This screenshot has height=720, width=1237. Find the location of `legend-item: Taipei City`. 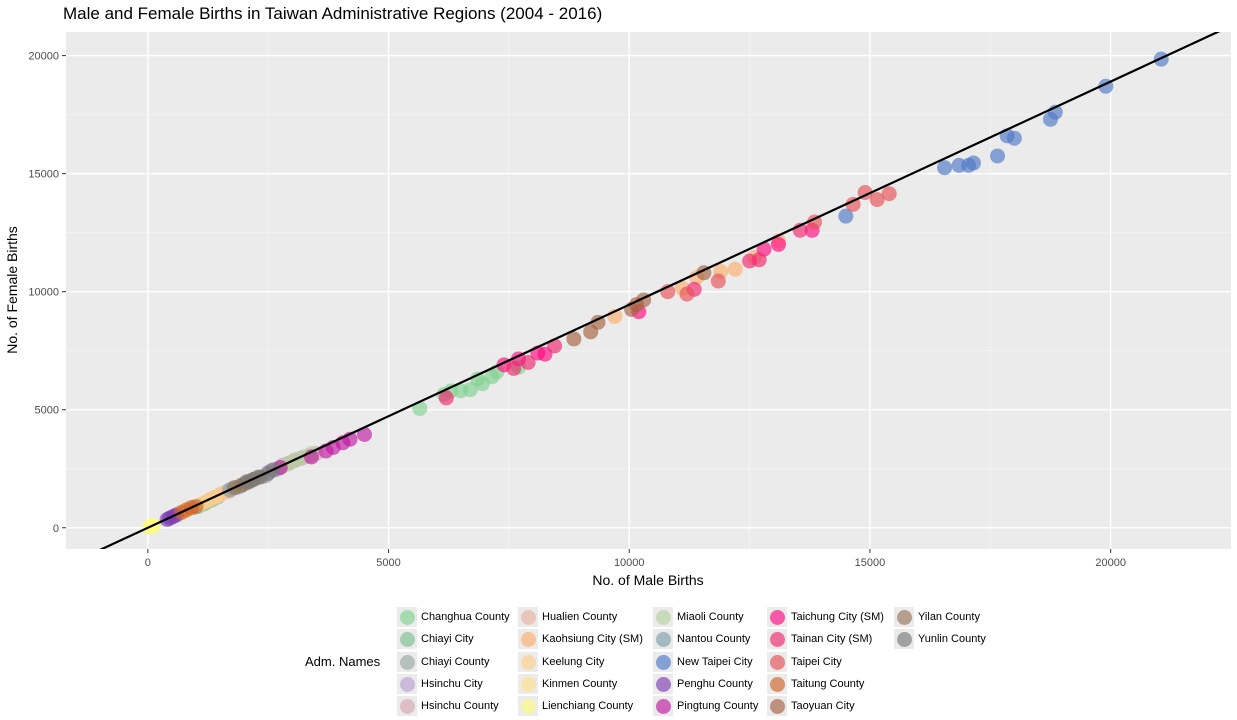

legend-item: Taipei City is located at coordinates (804, 662).